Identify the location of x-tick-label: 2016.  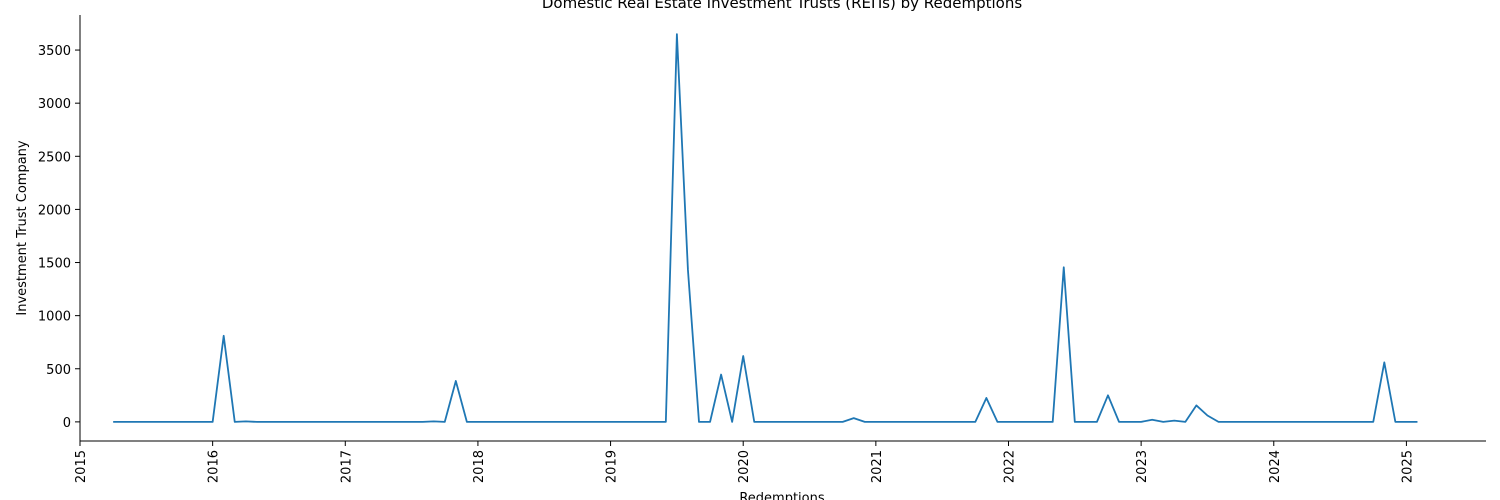
(214, 466).